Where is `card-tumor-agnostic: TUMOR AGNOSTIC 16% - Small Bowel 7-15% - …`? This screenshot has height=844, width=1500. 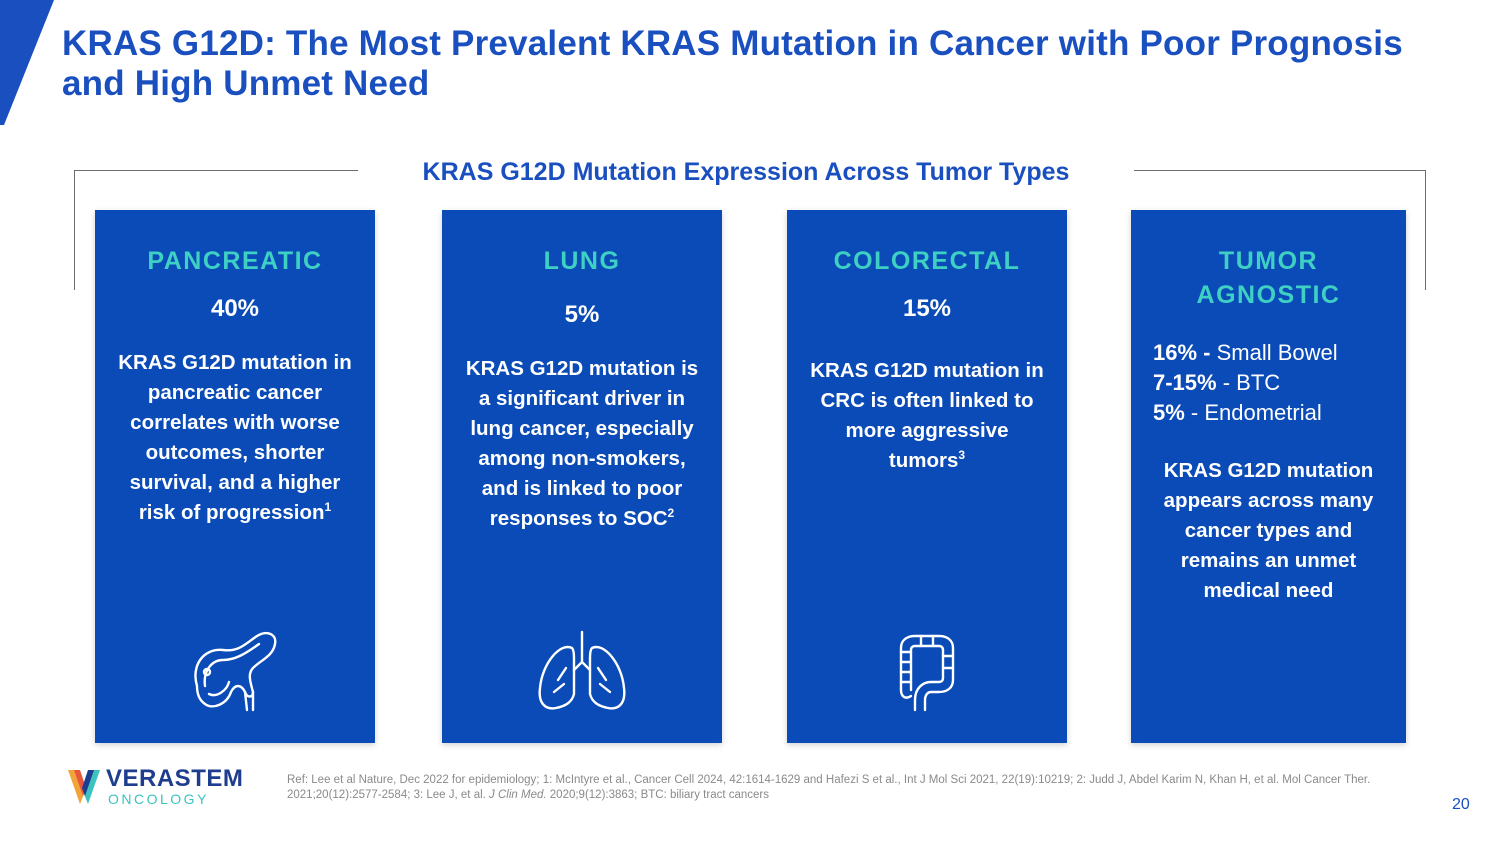
card-tumor-agnostic: TUMOR AGNOSTIC 16% - Small Bowel 7-15% - … is located at coordinates (1268, 476).